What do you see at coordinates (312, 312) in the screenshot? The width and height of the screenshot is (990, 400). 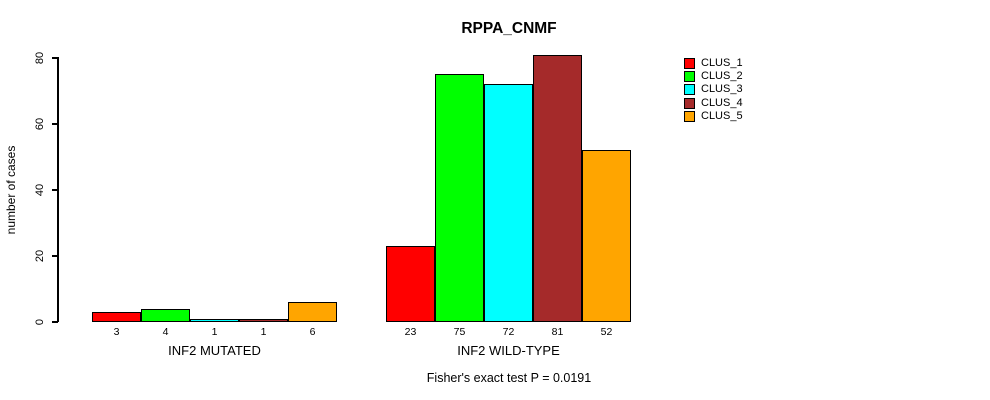 I see `bar-clus_5-mutated` at bounding box center [312, 312].